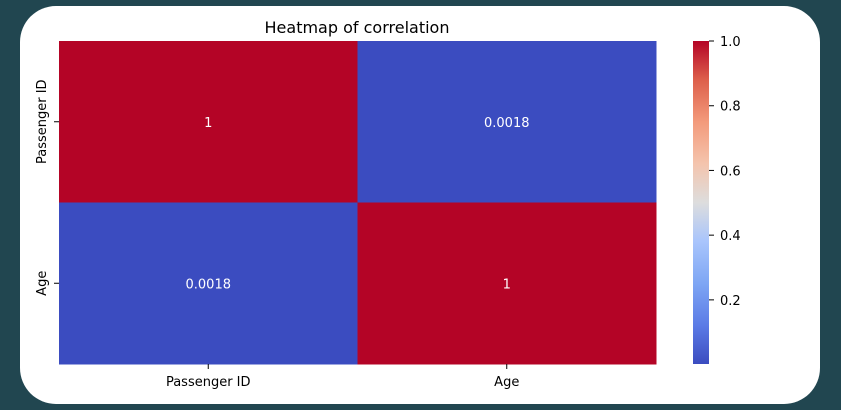 This screenshot has width=841, height=410. What do you see at coordinates (506, 382) in the screenshot?
I see `x-tick-label-1: Age` at bounding box center [506, 382].